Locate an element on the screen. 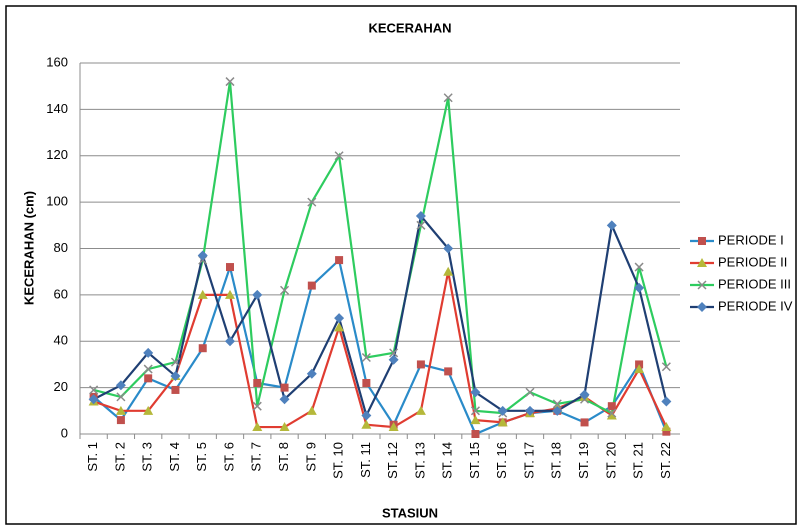 The width and height of the screenshot is (803, 531). x-tick-label: ST. 9 is located at coordinates (310, 457).